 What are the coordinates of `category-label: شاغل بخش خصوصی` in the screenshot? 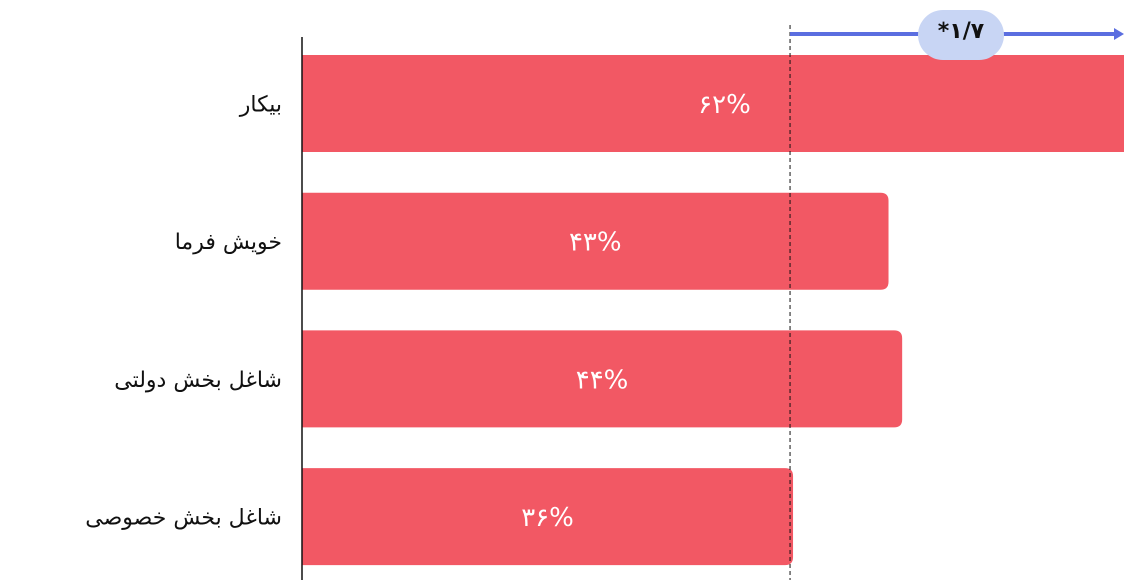 It's located at (183, 518).